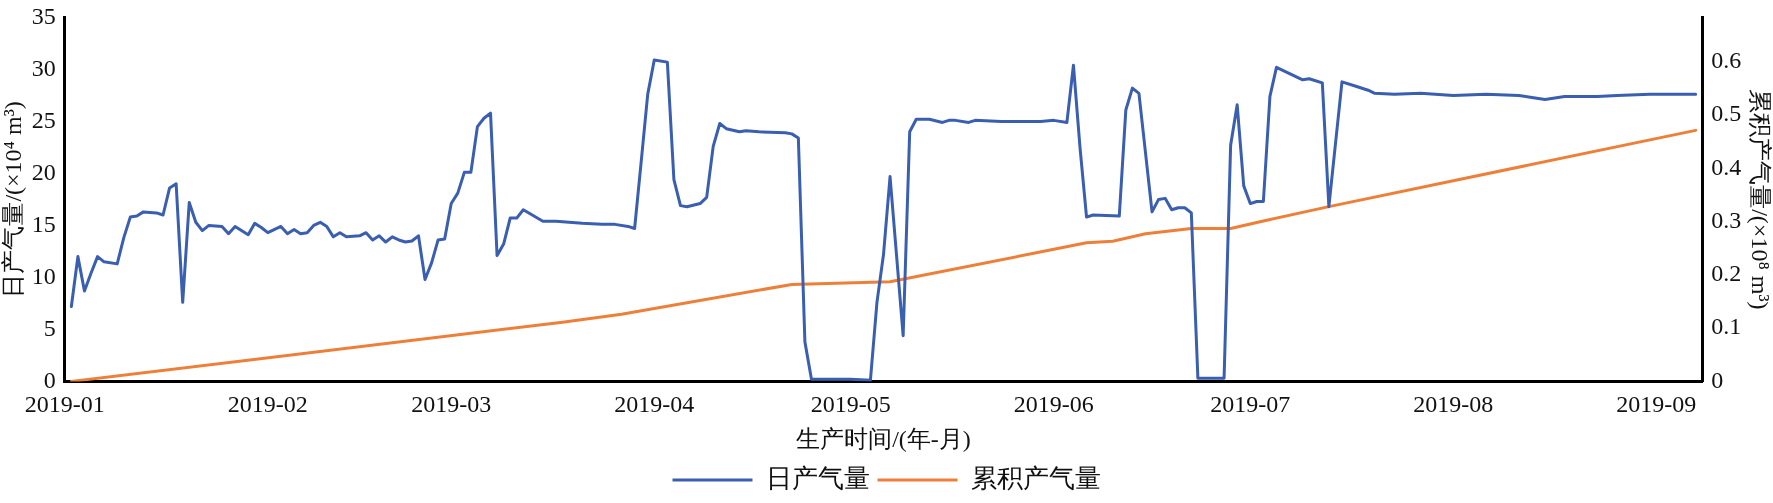 The width and height of the screenshot is (1773, 503). Describe the element at coordinates (850, 404) in the screenshot. I see `x-tick-label: 2019-05` at that location.